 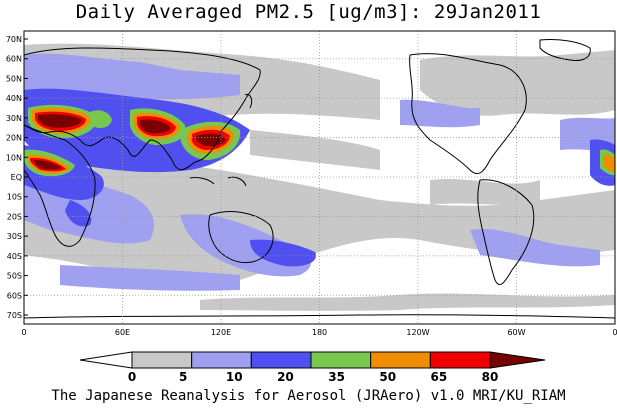 I want to click on longitude-label: 60W, so click(x=516, y=332).